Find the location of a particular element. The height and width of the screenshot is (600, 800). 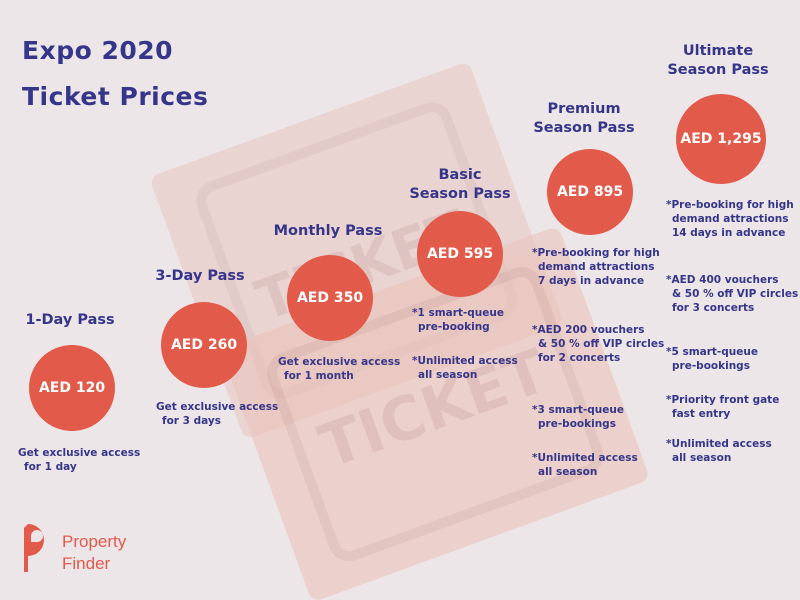

logo-text-line2: Finder is located at coordinates (86, 563).